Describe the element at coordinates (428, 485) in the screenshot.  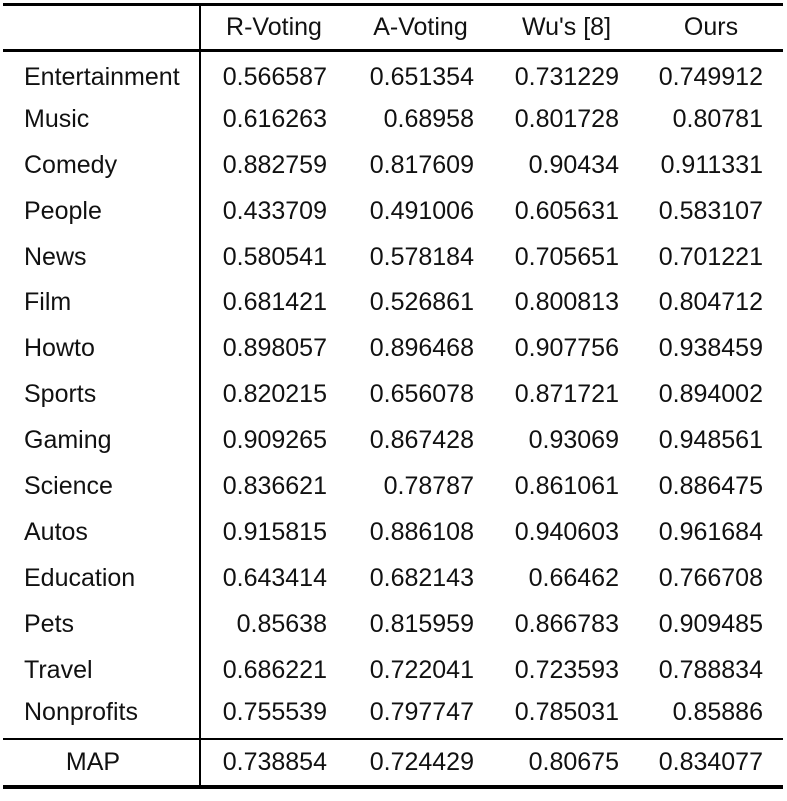
I see `cell-a-voting: 0.78787` at that location.